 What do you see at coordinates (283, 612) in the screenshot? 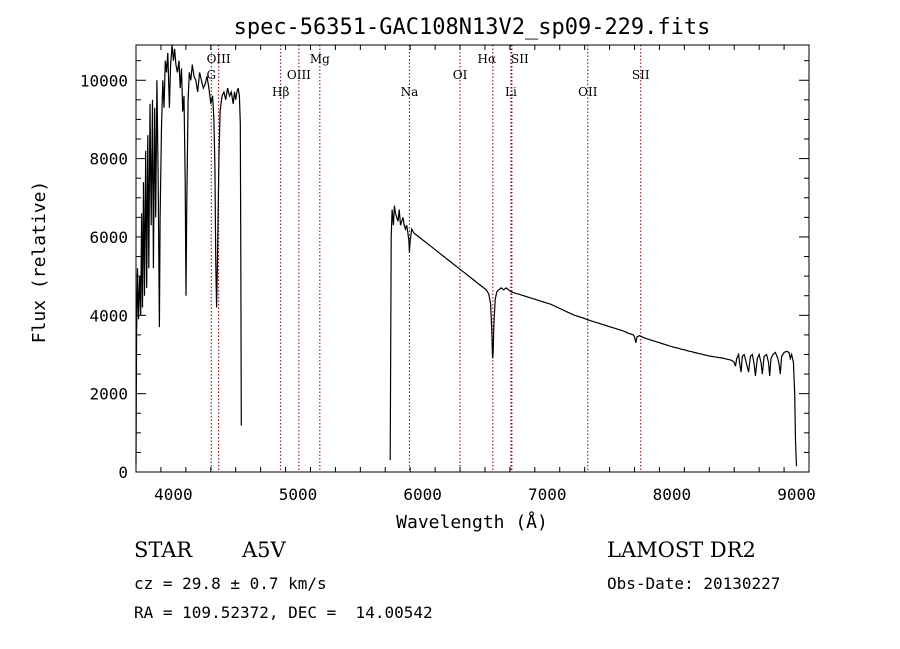
I see `coordinates: RA = 109.52372, DEC = 14.00542` at bounding box center [283, 612].